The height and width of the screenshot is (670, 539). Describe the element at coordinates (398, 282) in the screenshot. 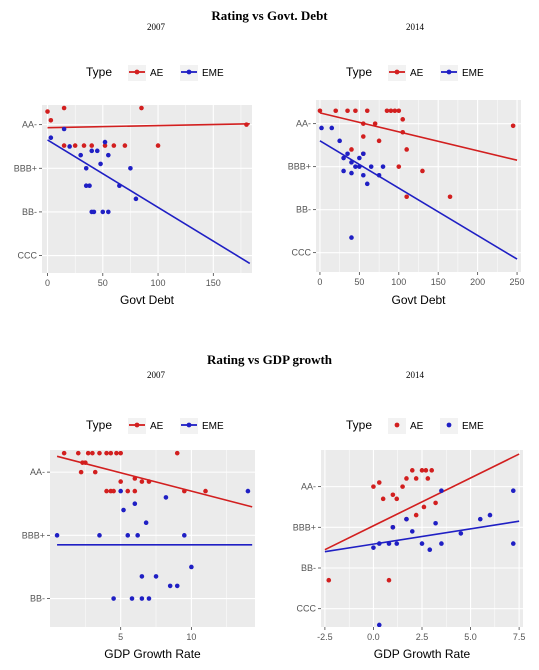

I see `x-tick-label: 100` at that location.